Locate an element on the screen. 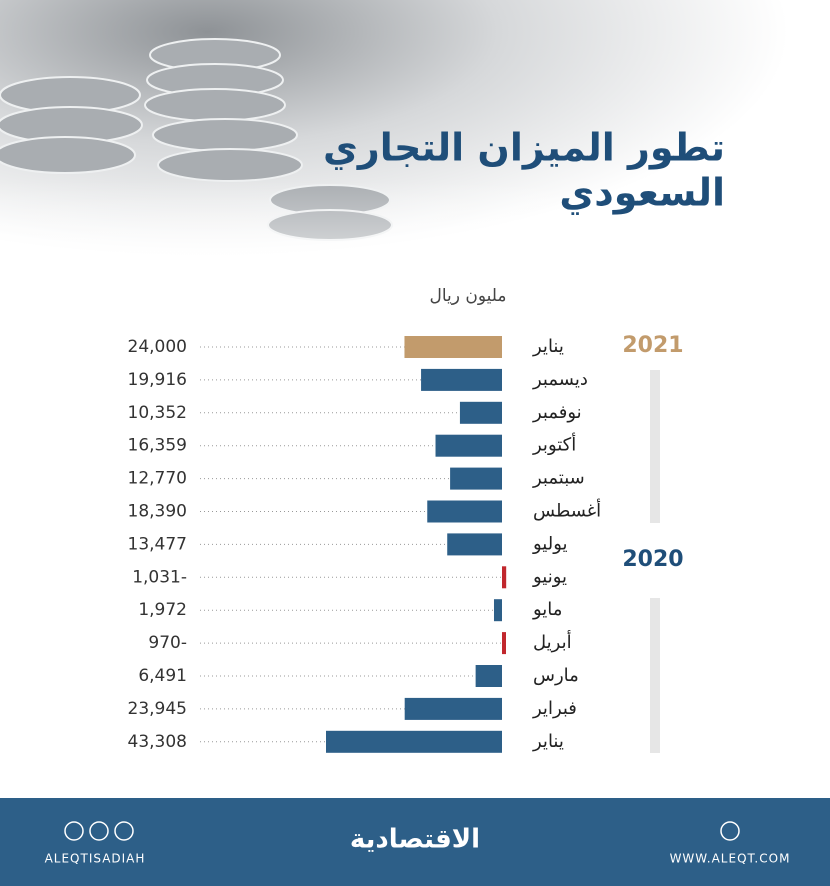 This screenshot has height=886, width=830. category-label: مارس is located at coordinates (556, 675).